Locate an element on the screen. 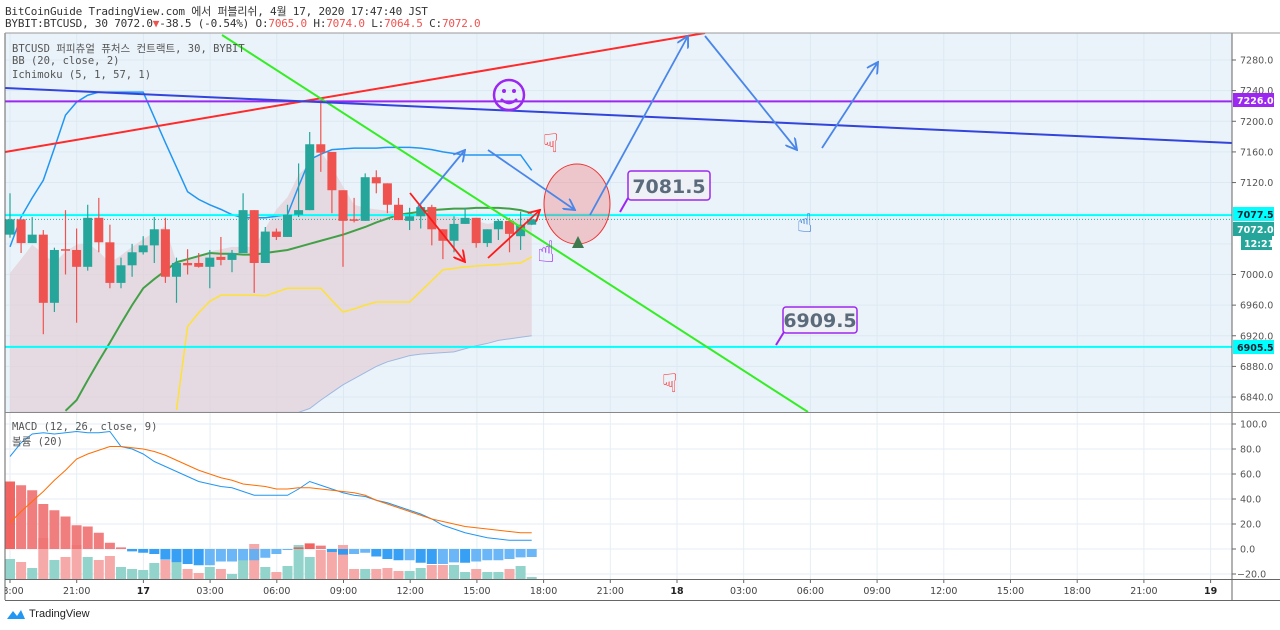 This screenshot has width=1280, height=630. macd-tick-label: −20.0 is located at coordinates (1251, 575).